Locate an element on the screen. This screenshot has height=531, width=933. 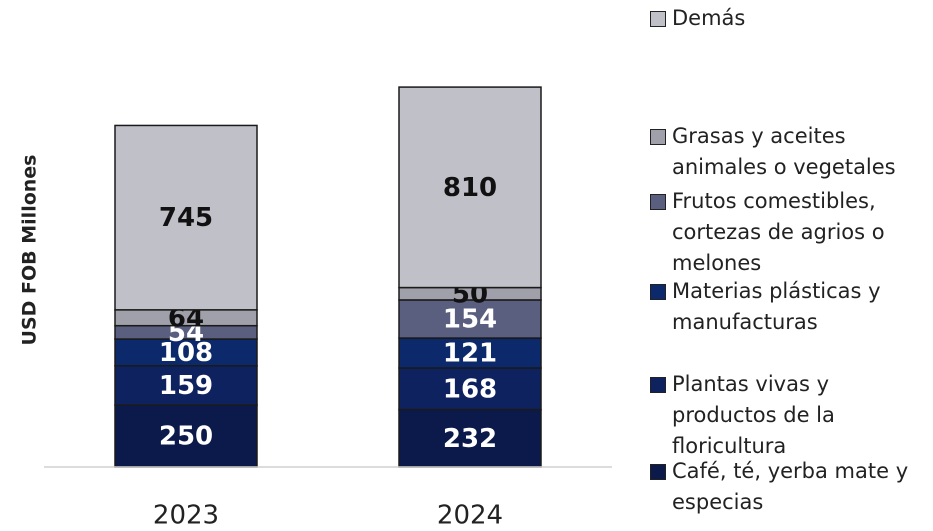
legend-label: Café, té, yerba mate y especias is located at coordinates (790, 486).